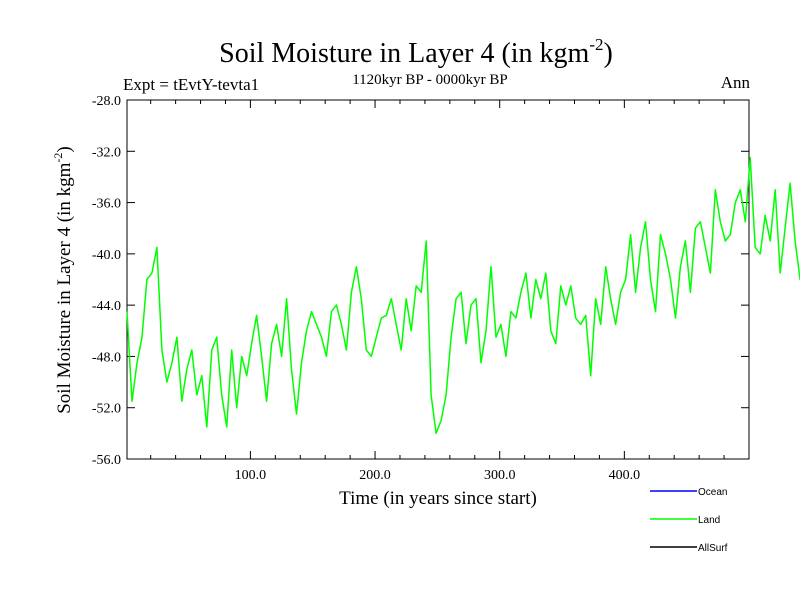  I want to click on chart-title: Soil Moisture in Layer 4 (in kgm-2), so click(416, 52).